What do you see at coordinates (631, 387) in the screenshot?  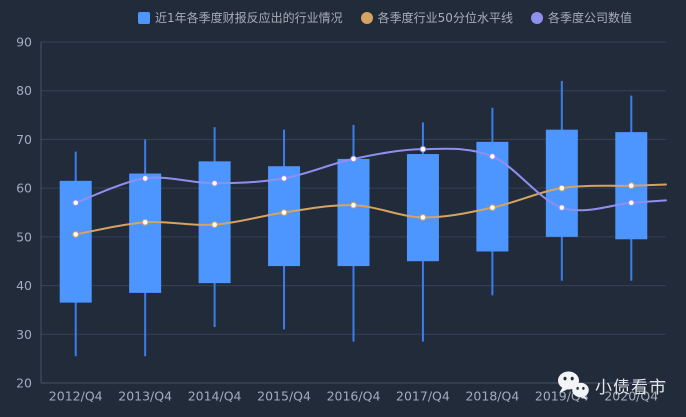 I see `watermark-text: 小债看市` at bounding box center [631, 387].